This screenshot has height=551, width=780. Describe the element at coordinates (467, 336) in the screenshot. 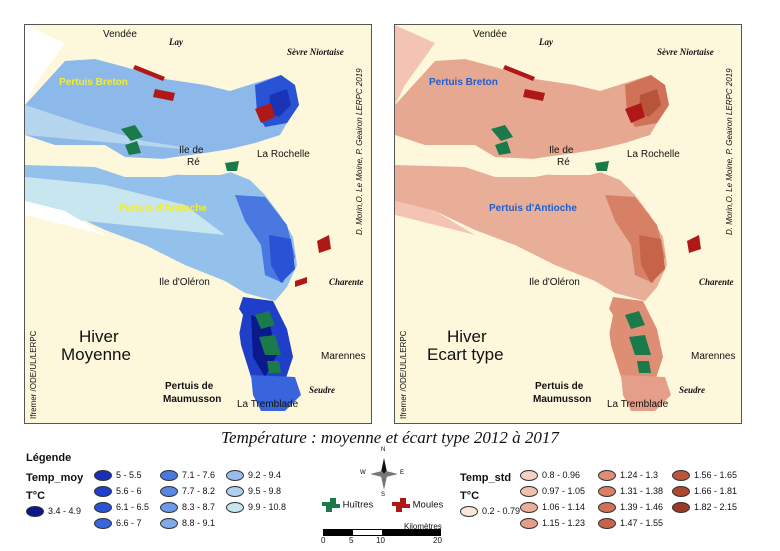

I see `map-title-line1: Hiver` at that location.